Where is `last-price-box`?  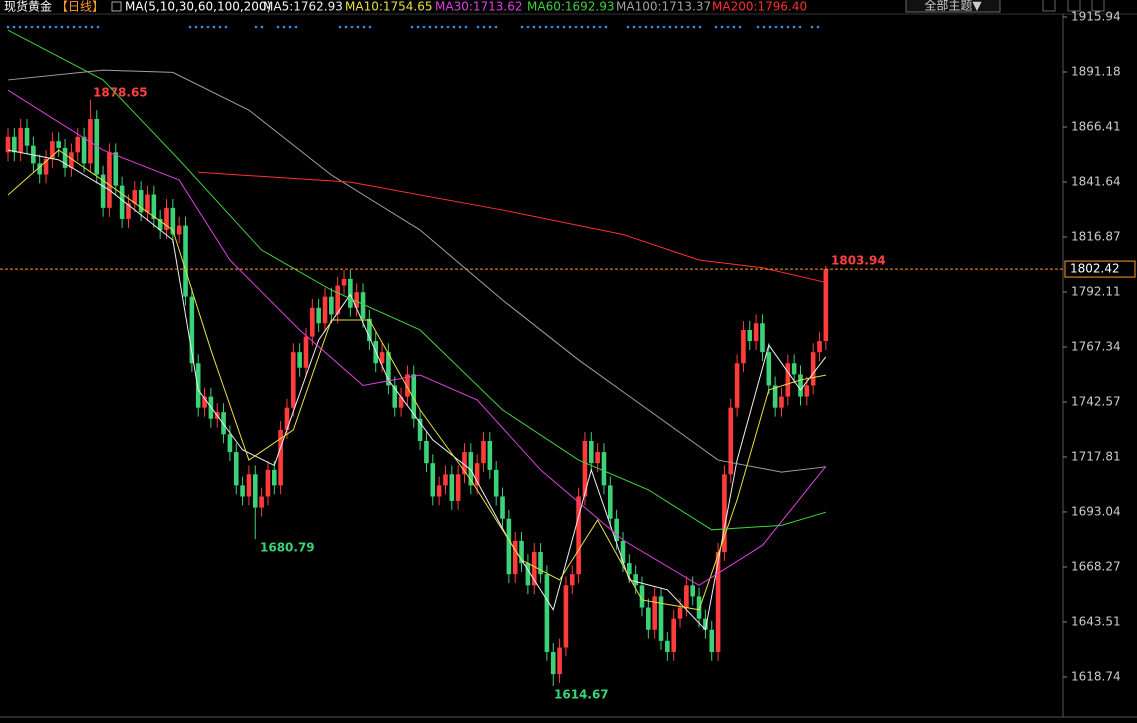
last-price-box is located at coordinates (1100, 269).